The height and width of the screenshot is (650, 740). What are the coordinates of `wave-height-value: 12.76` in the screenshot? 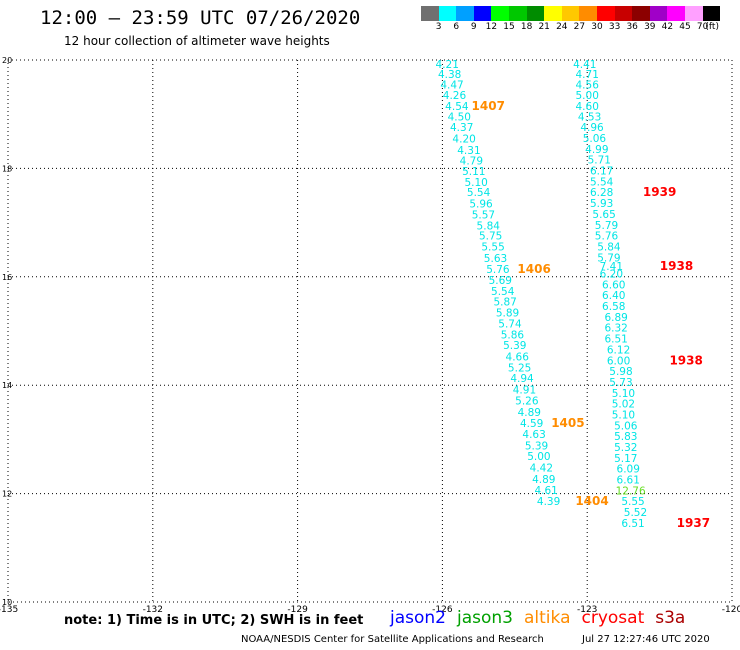 It's located at (631, 491).